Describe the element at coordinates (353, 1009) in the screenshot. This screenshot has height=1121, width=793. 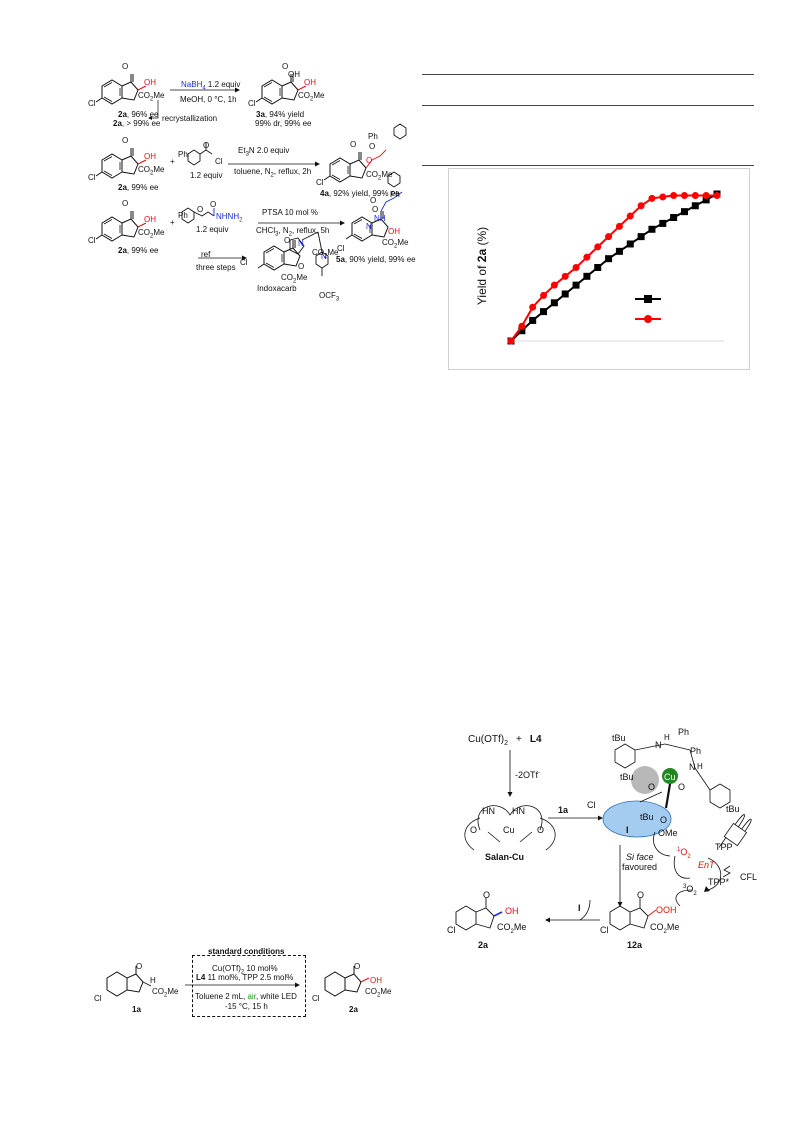
I see `product-2a-label: 2a` at that location.